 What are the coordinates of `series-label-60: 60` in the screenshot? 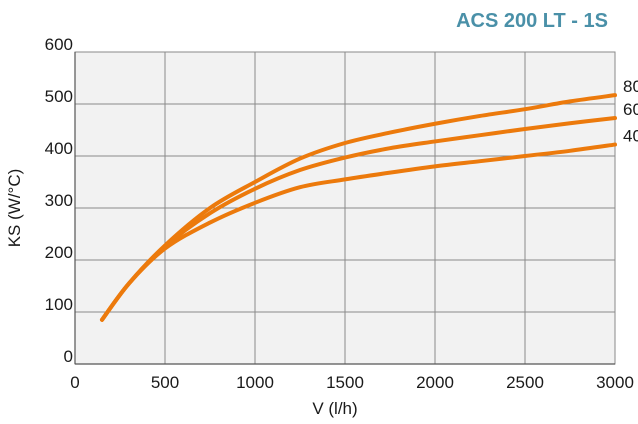 It's located at (630, 109).